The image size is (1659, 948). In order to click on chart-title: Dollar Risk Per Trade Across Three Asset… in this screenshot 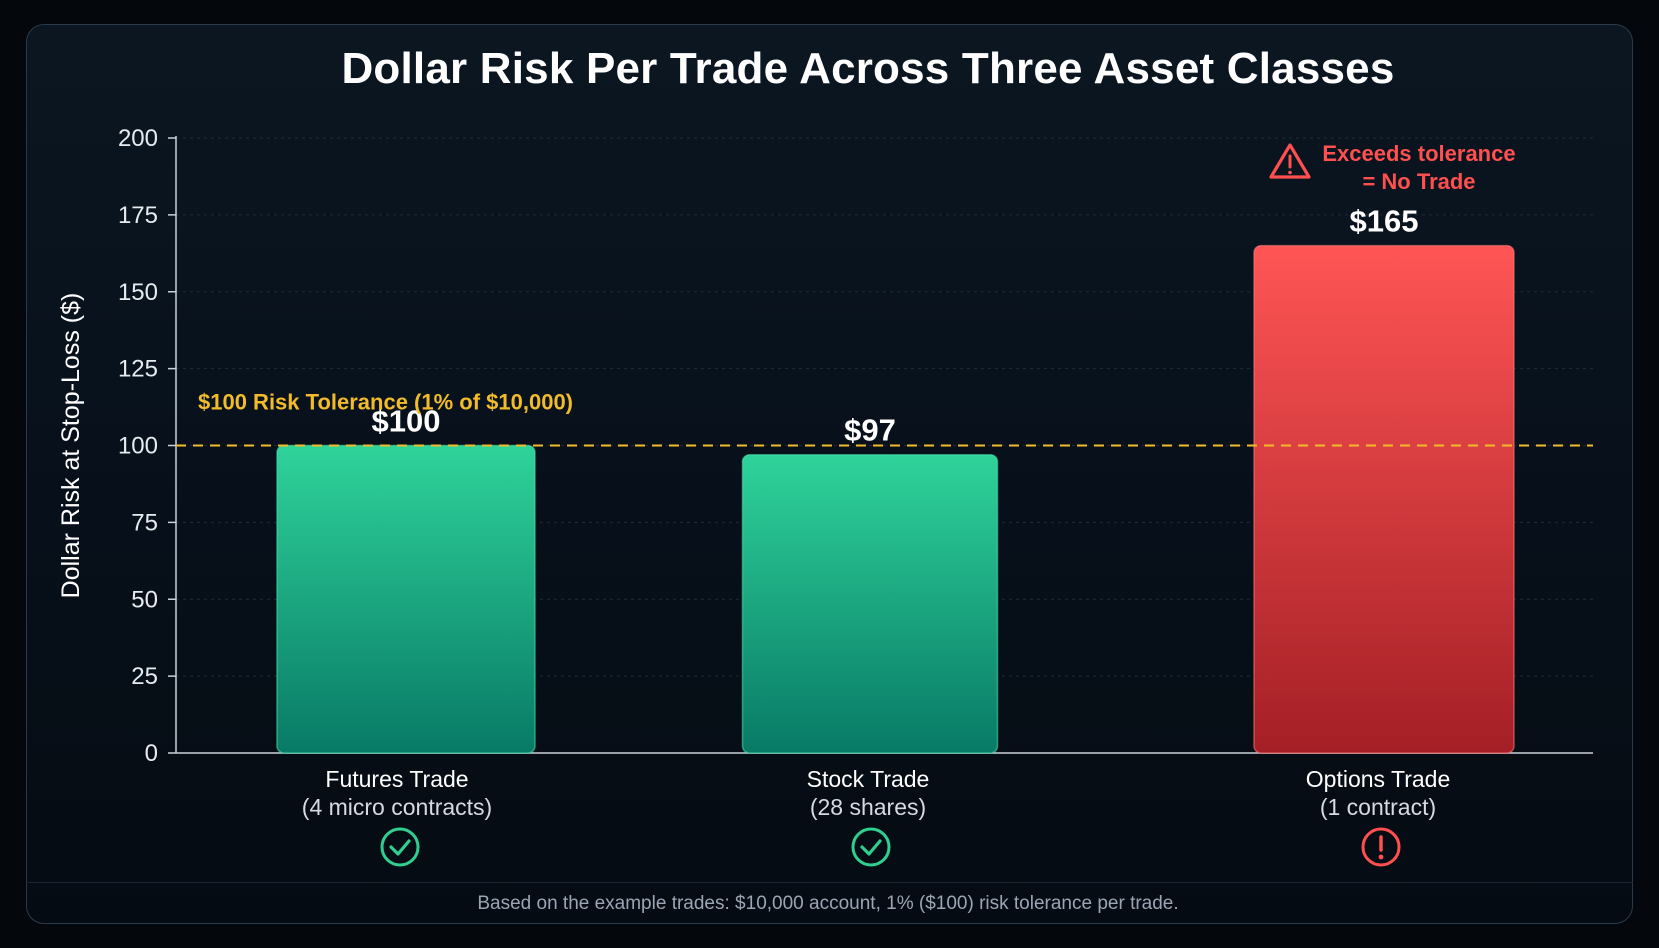, I will do `click(868, 68)`.